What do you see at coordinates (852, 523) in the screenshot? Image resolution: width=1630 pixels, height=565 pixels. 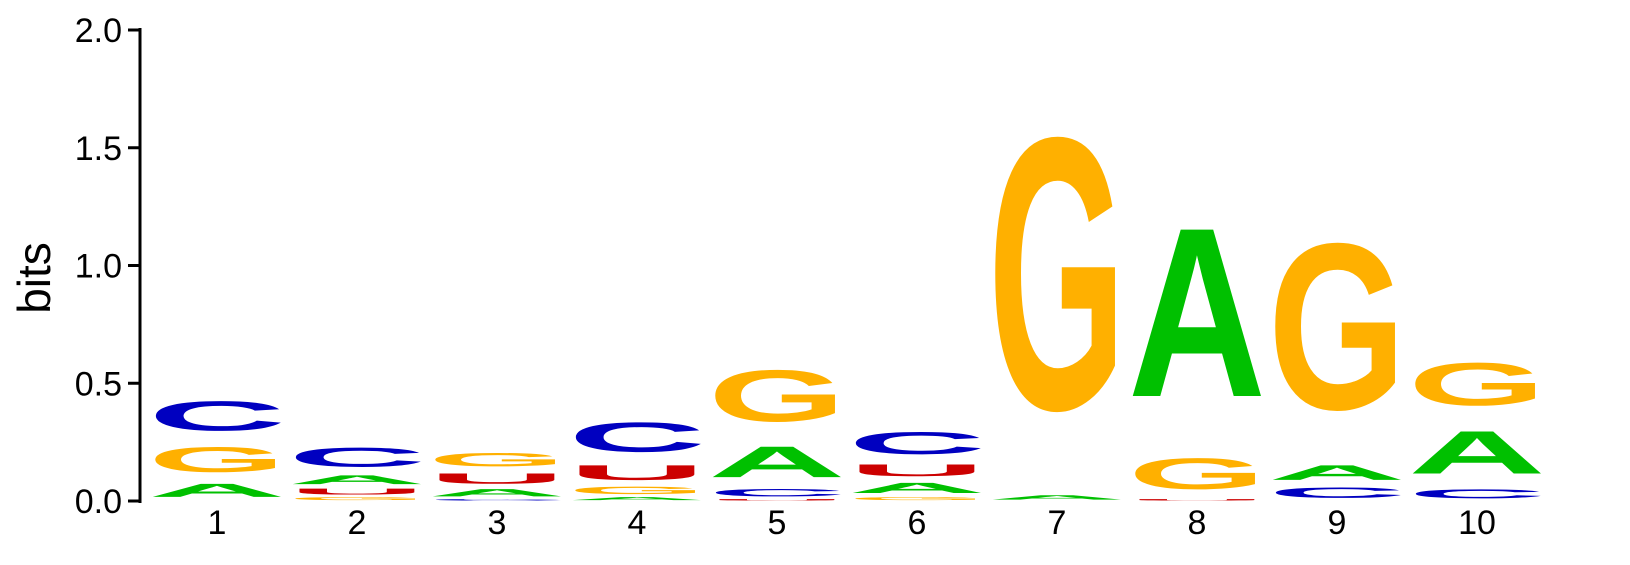 I see `x-axis: 1 2 3 4 5 6 7 8 9 10` at bounding box center [852, 523].